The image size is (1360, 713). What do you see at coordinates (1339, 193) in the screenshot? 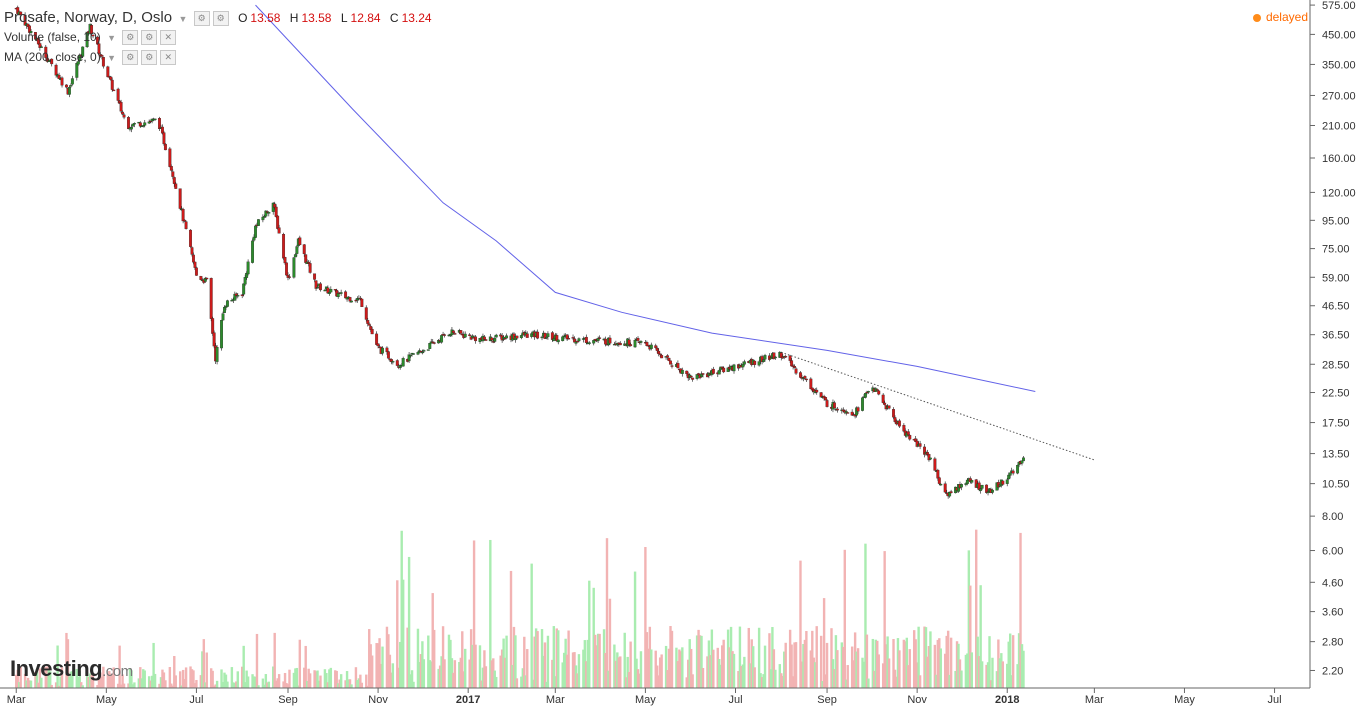
I see `y-tick-label: 120.00` at bounding box center [1339, 193].